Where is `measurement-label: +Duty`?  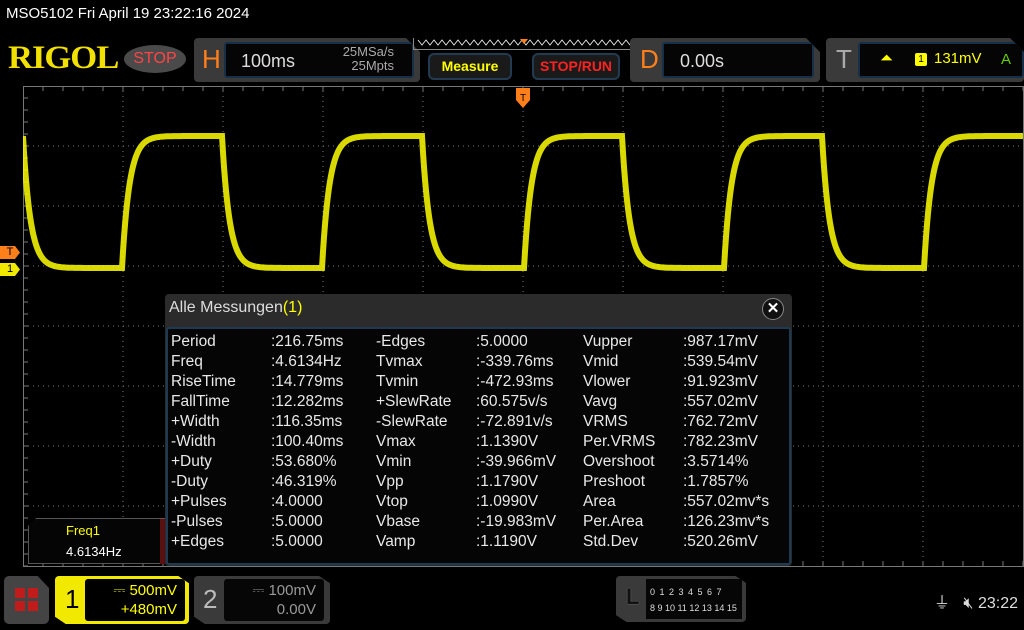
measurement-label: +Duty is located at coordinates (191, 461).